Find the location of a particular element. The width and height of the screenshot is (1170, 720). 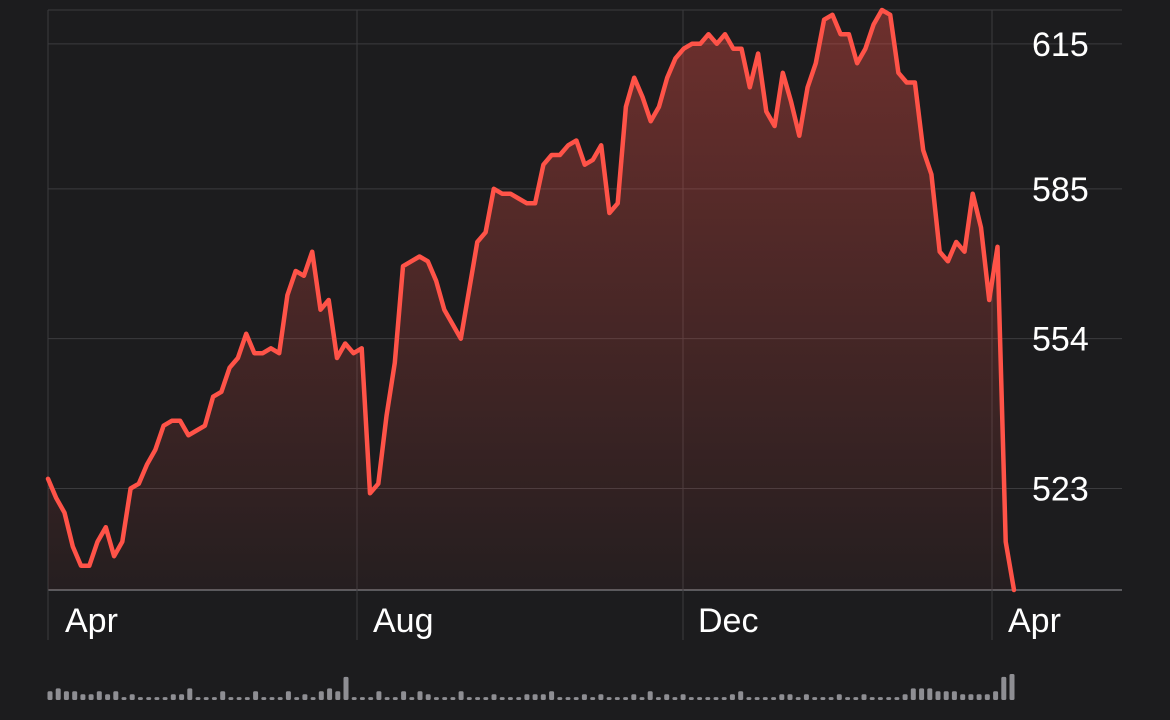

y-axis-labels: 615 585 554 523 is located at coordinates (1060, 267).